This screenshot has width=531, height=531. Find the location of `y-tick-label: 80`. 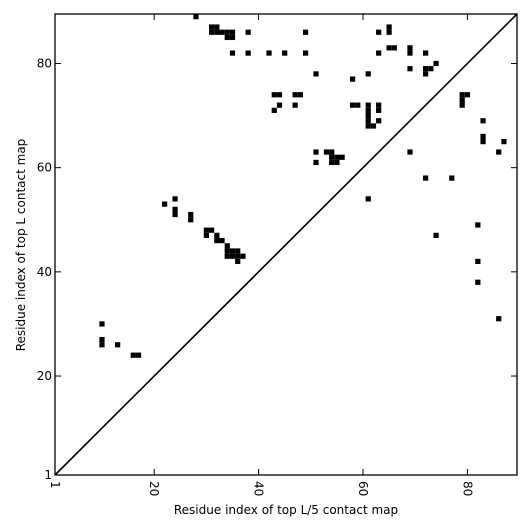

y-tick-label: 80 is located at coordinates (44, 63).